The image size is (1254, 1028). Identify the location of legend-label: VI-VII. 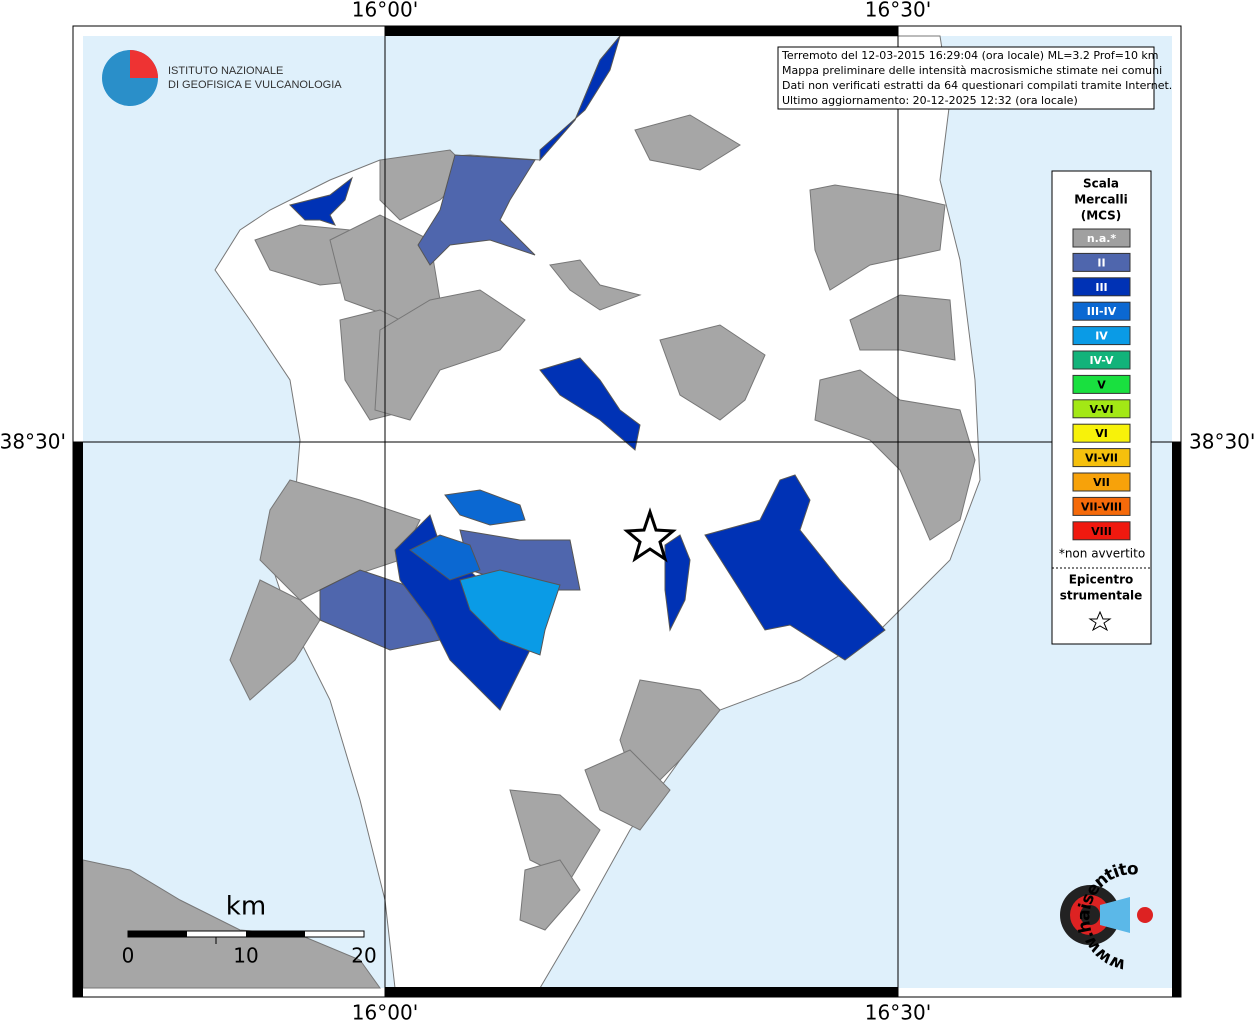
(1101, 458).